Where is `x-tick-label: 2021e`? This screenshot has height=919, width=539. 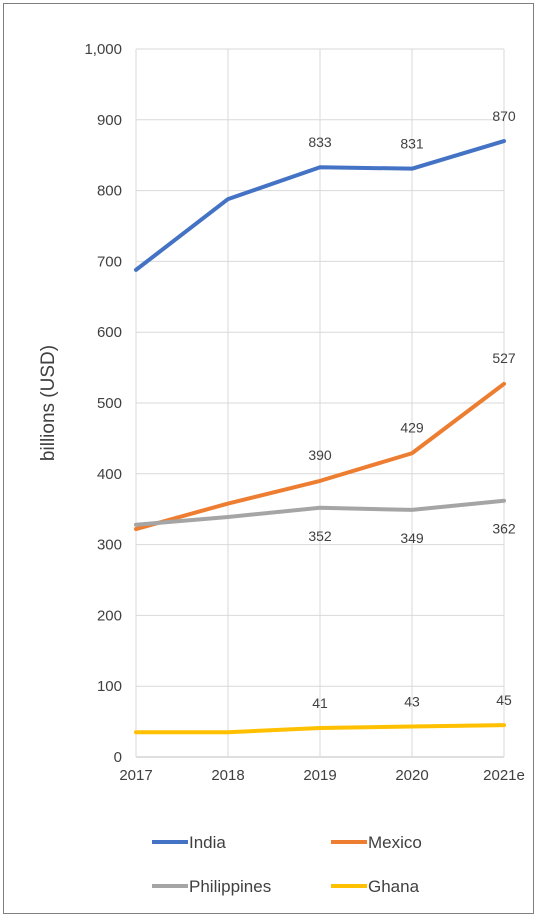 x-tick-label: 2021e is located at coordinates (504, 775).